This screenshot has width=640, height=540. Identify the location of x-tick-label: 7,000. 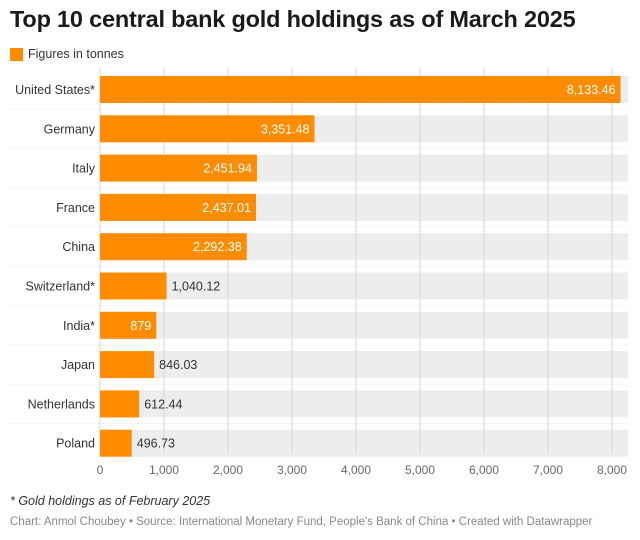
(548, 470).